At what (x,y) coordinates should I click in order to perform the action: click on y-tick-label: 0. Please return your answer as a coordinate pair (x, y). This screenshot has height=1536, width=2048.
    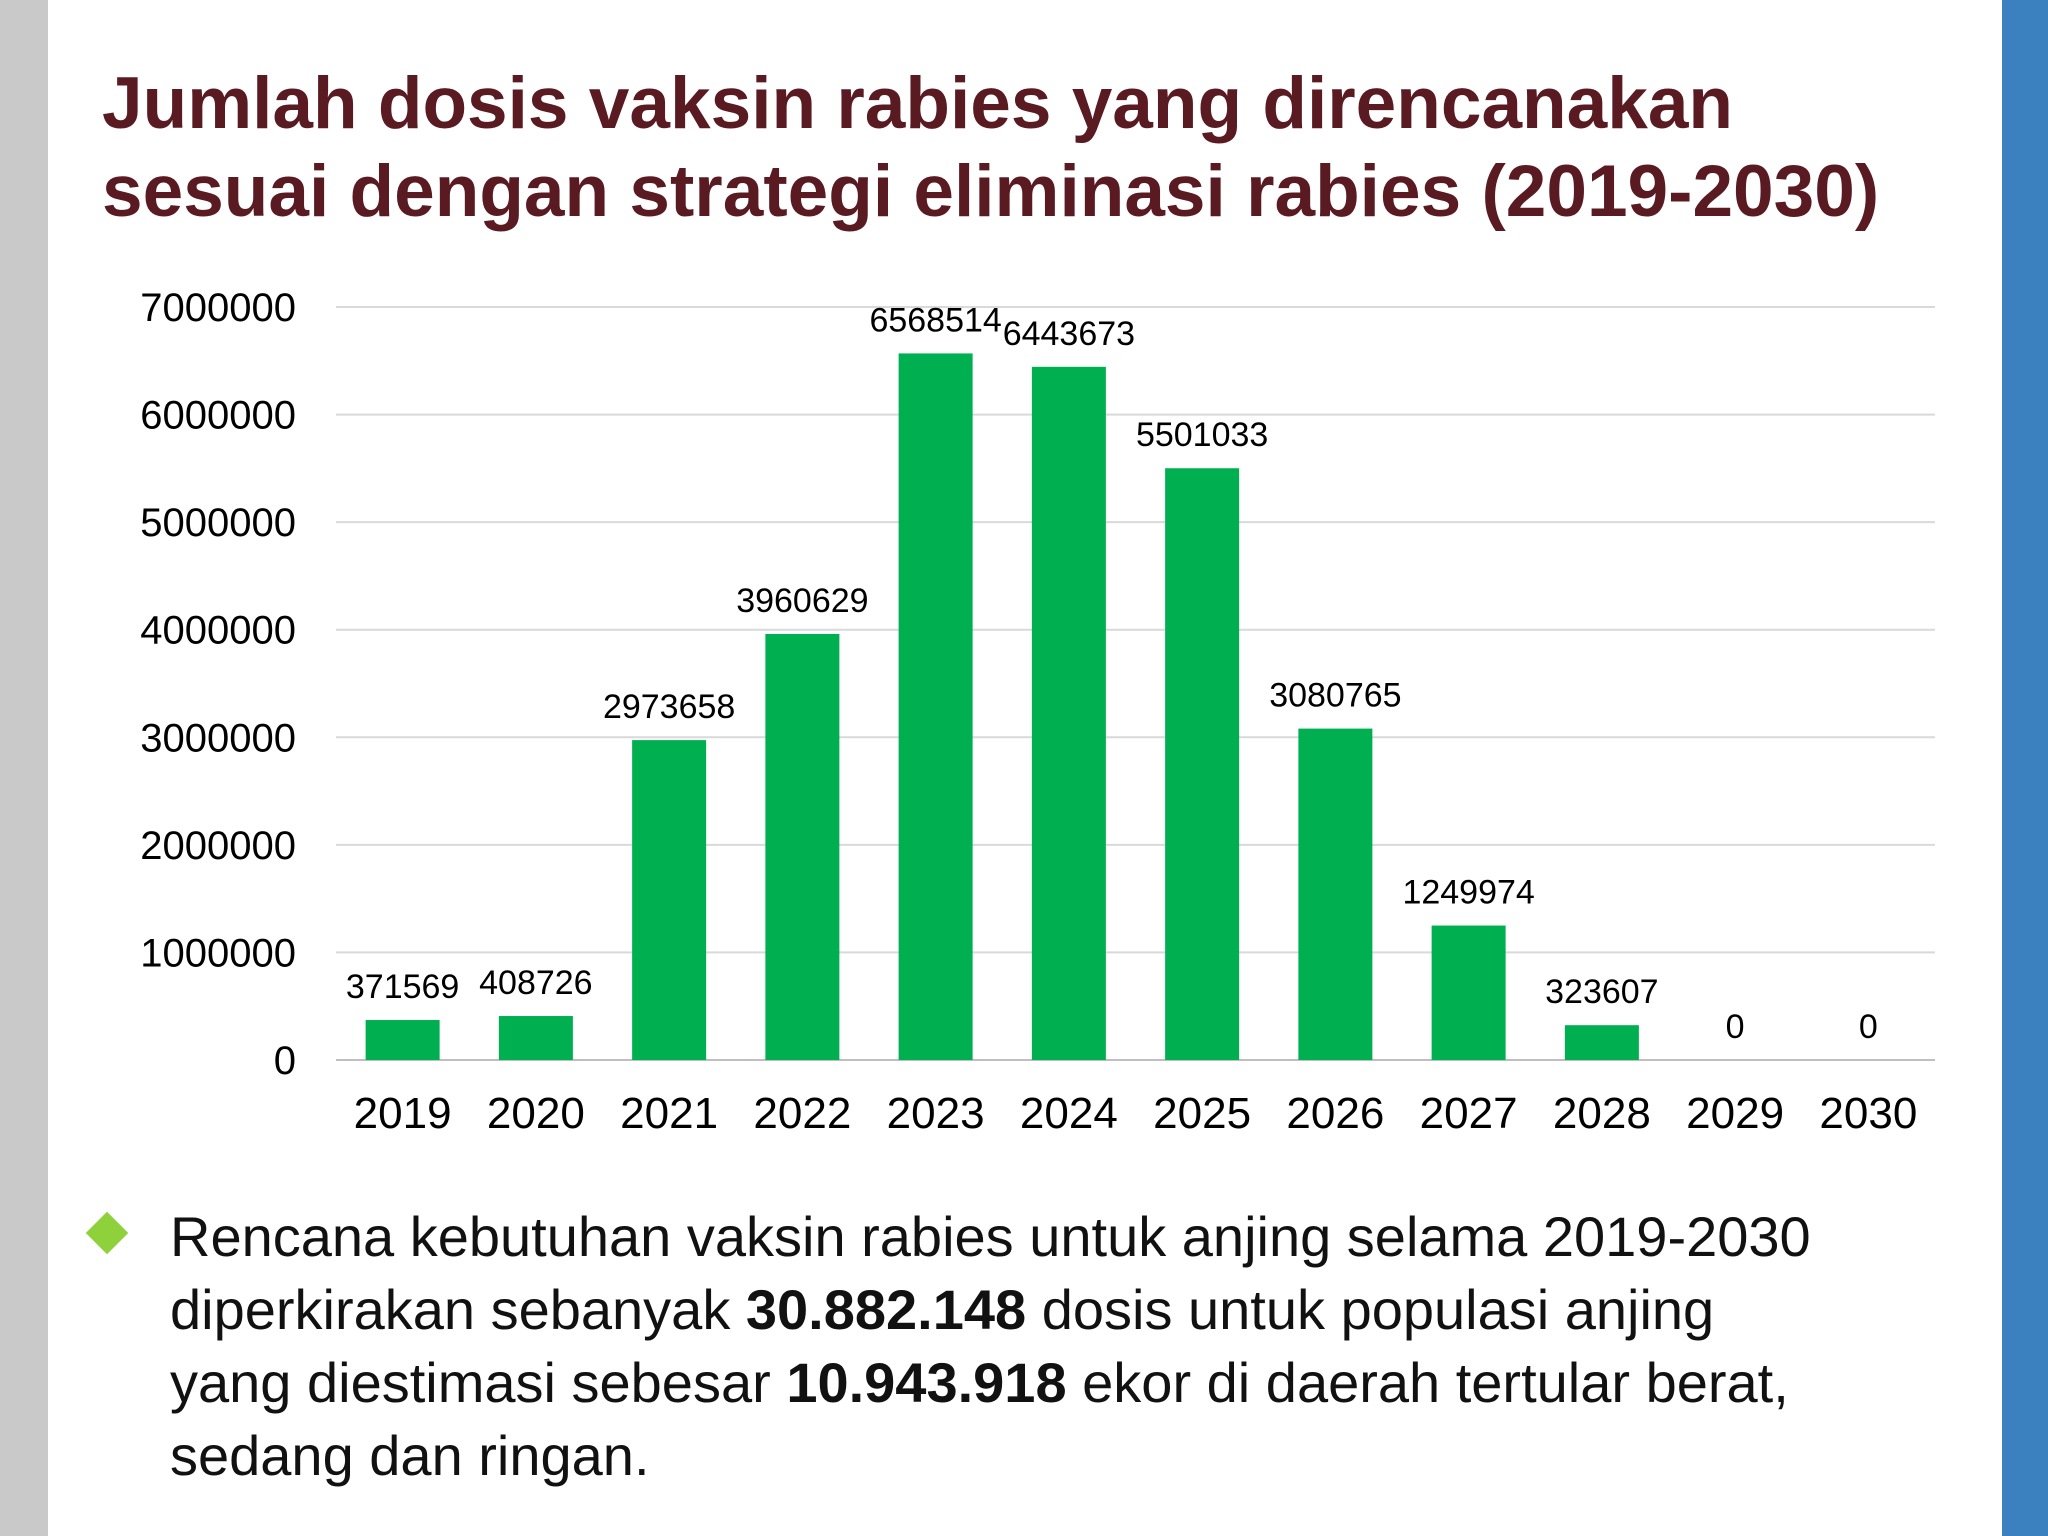
    Looking at the image, I should click on (285, 1061).